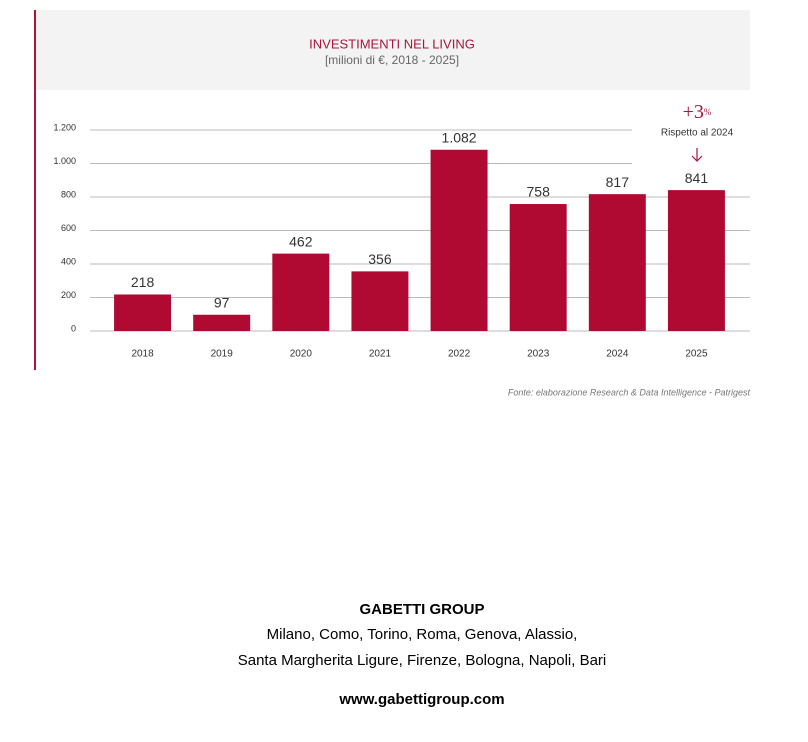 The height and width of the screenshot is (742, 808). Describe the element at coordinates (459, 354) in the screenshot. I see `x-tick-label: 2022` at that location.